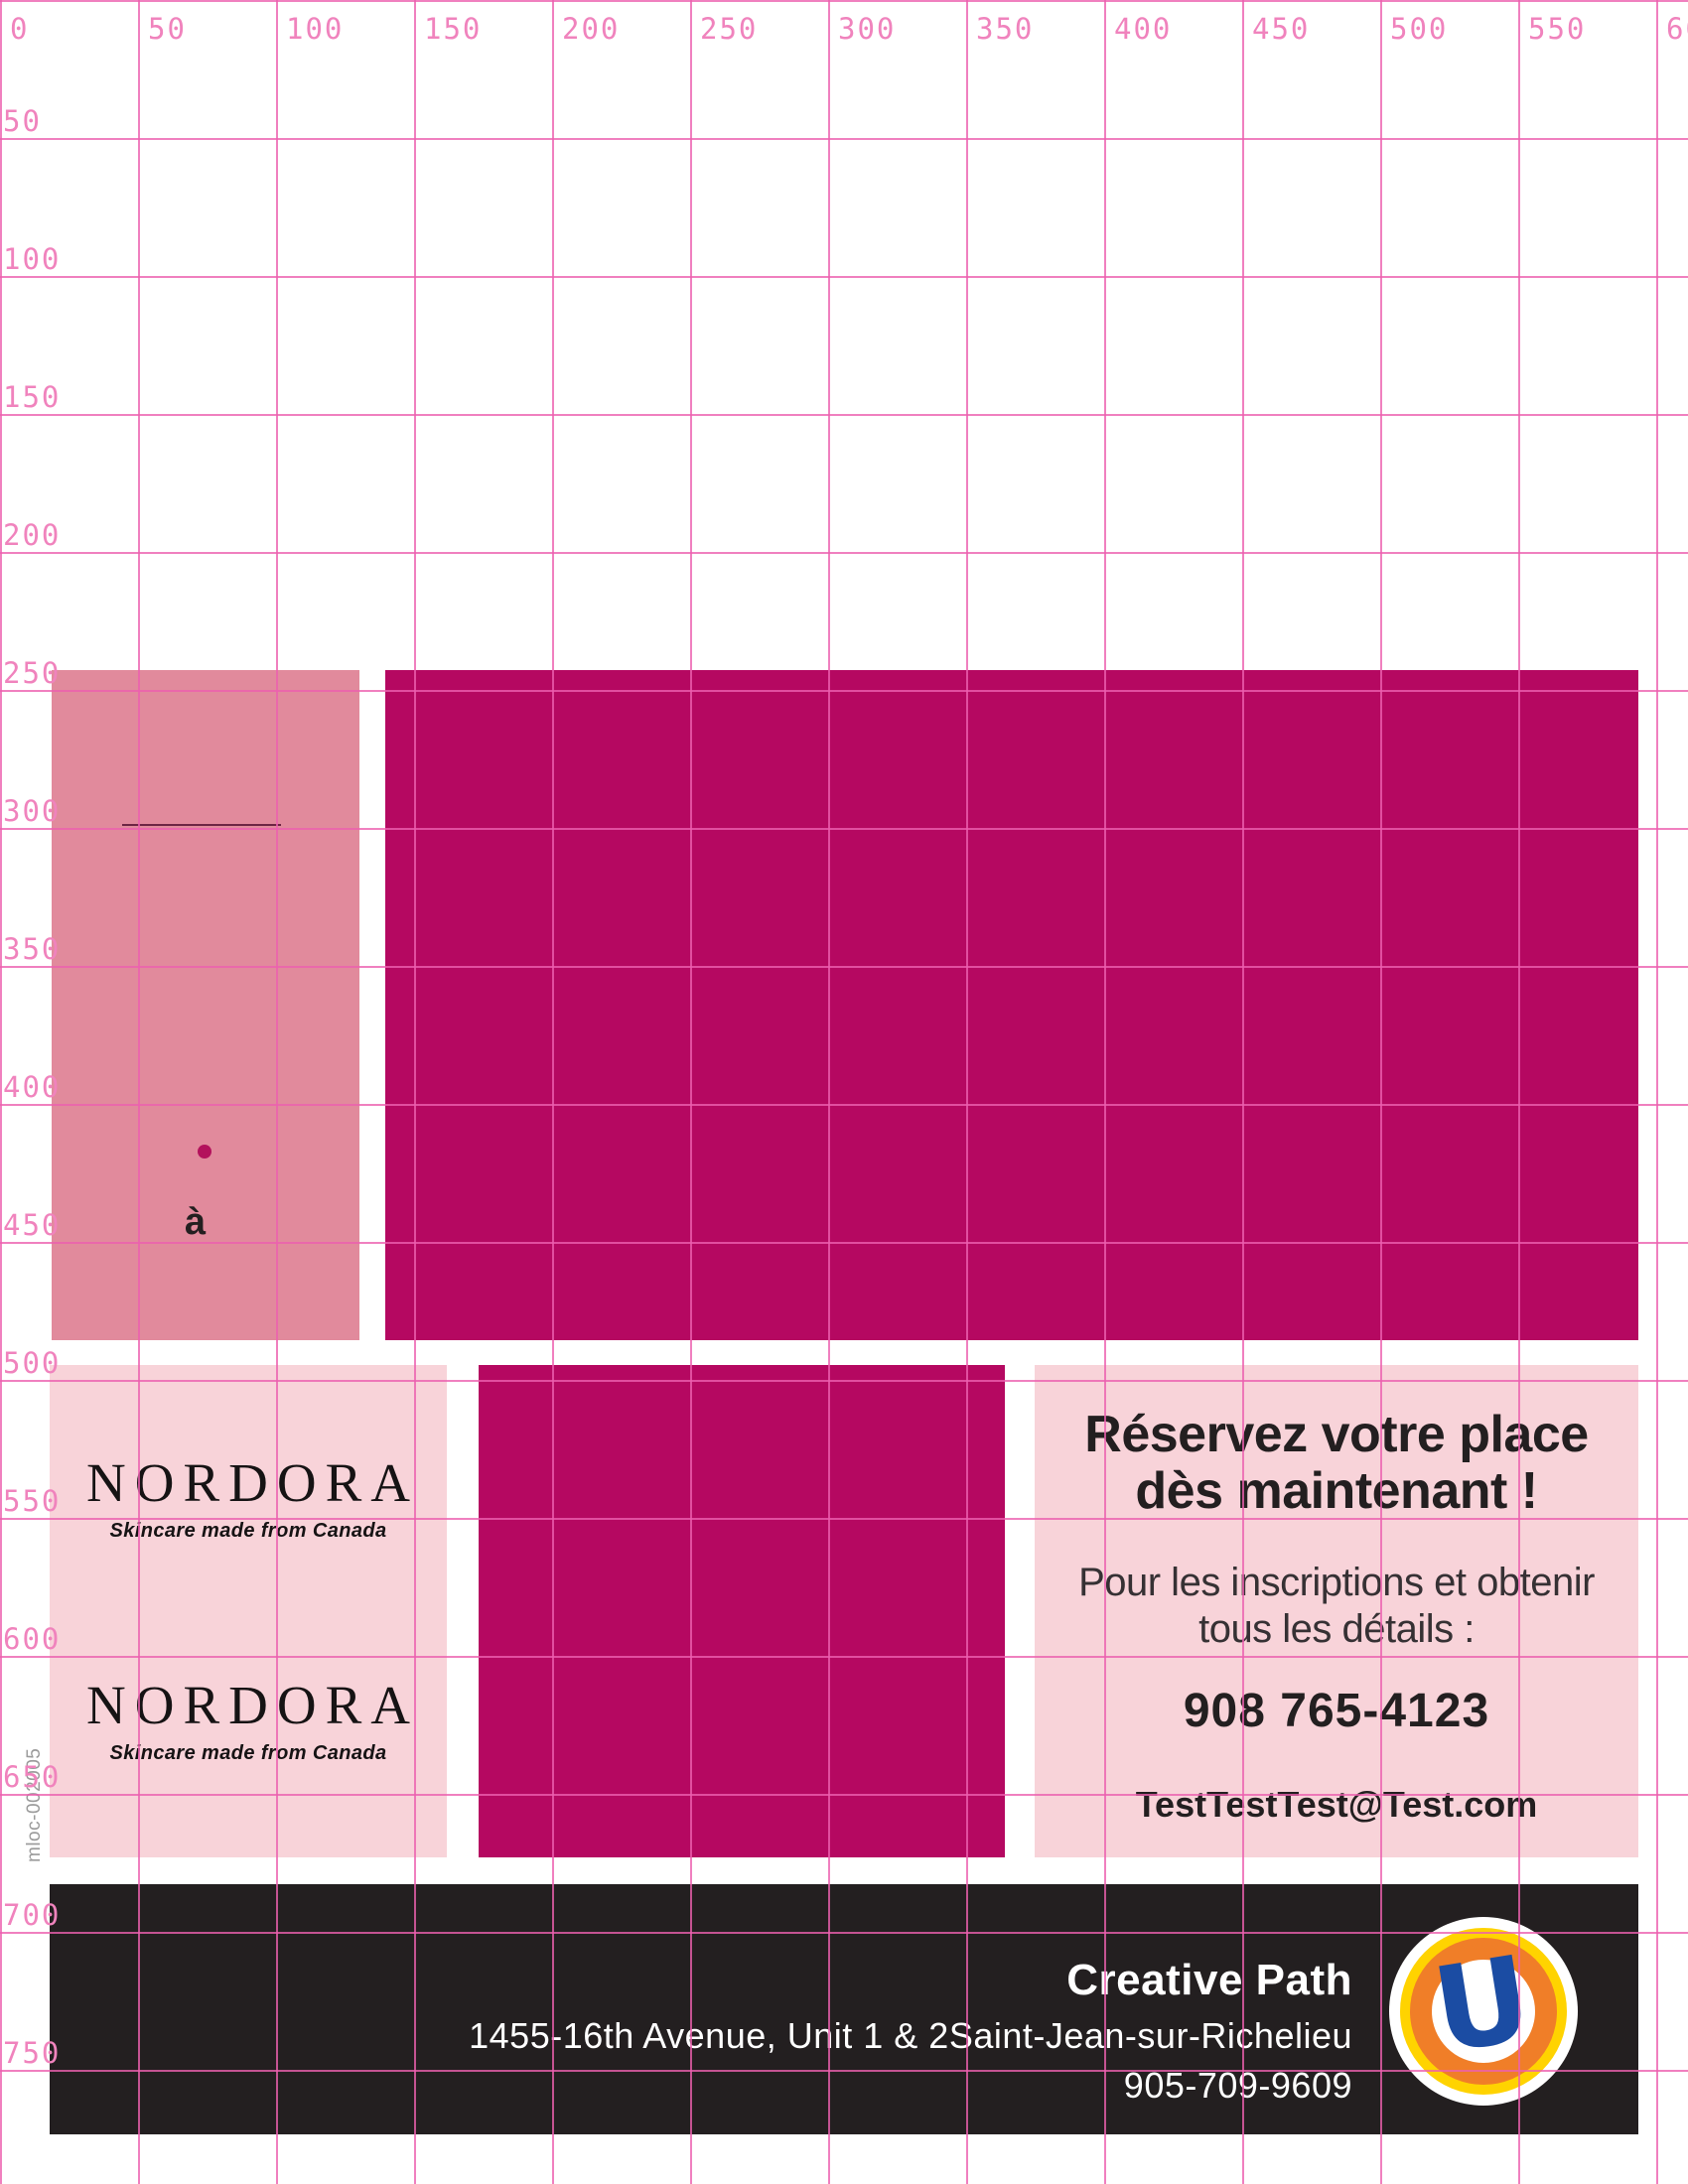  What do you see at coordinates (1557, 29) in the screenshot?
I see `ruler-label-top: 550` at bounding box center [1557, 29].